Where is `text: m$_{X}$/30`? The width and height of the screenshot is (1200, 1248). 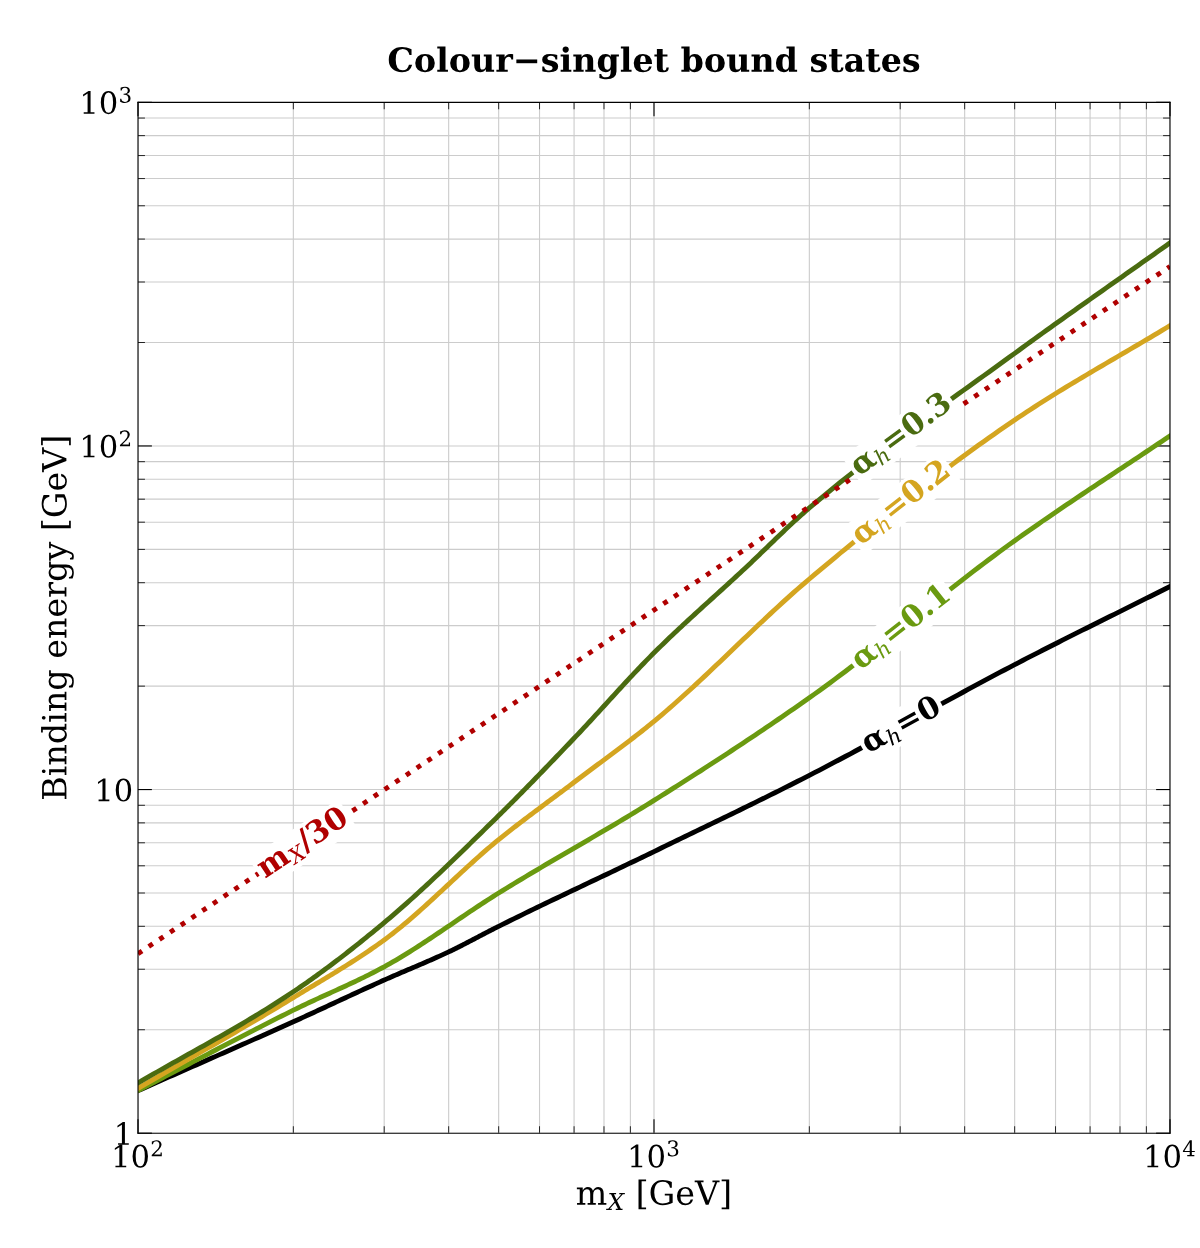 text: m$_{X}$/30 is located at coordinates (302, 843).